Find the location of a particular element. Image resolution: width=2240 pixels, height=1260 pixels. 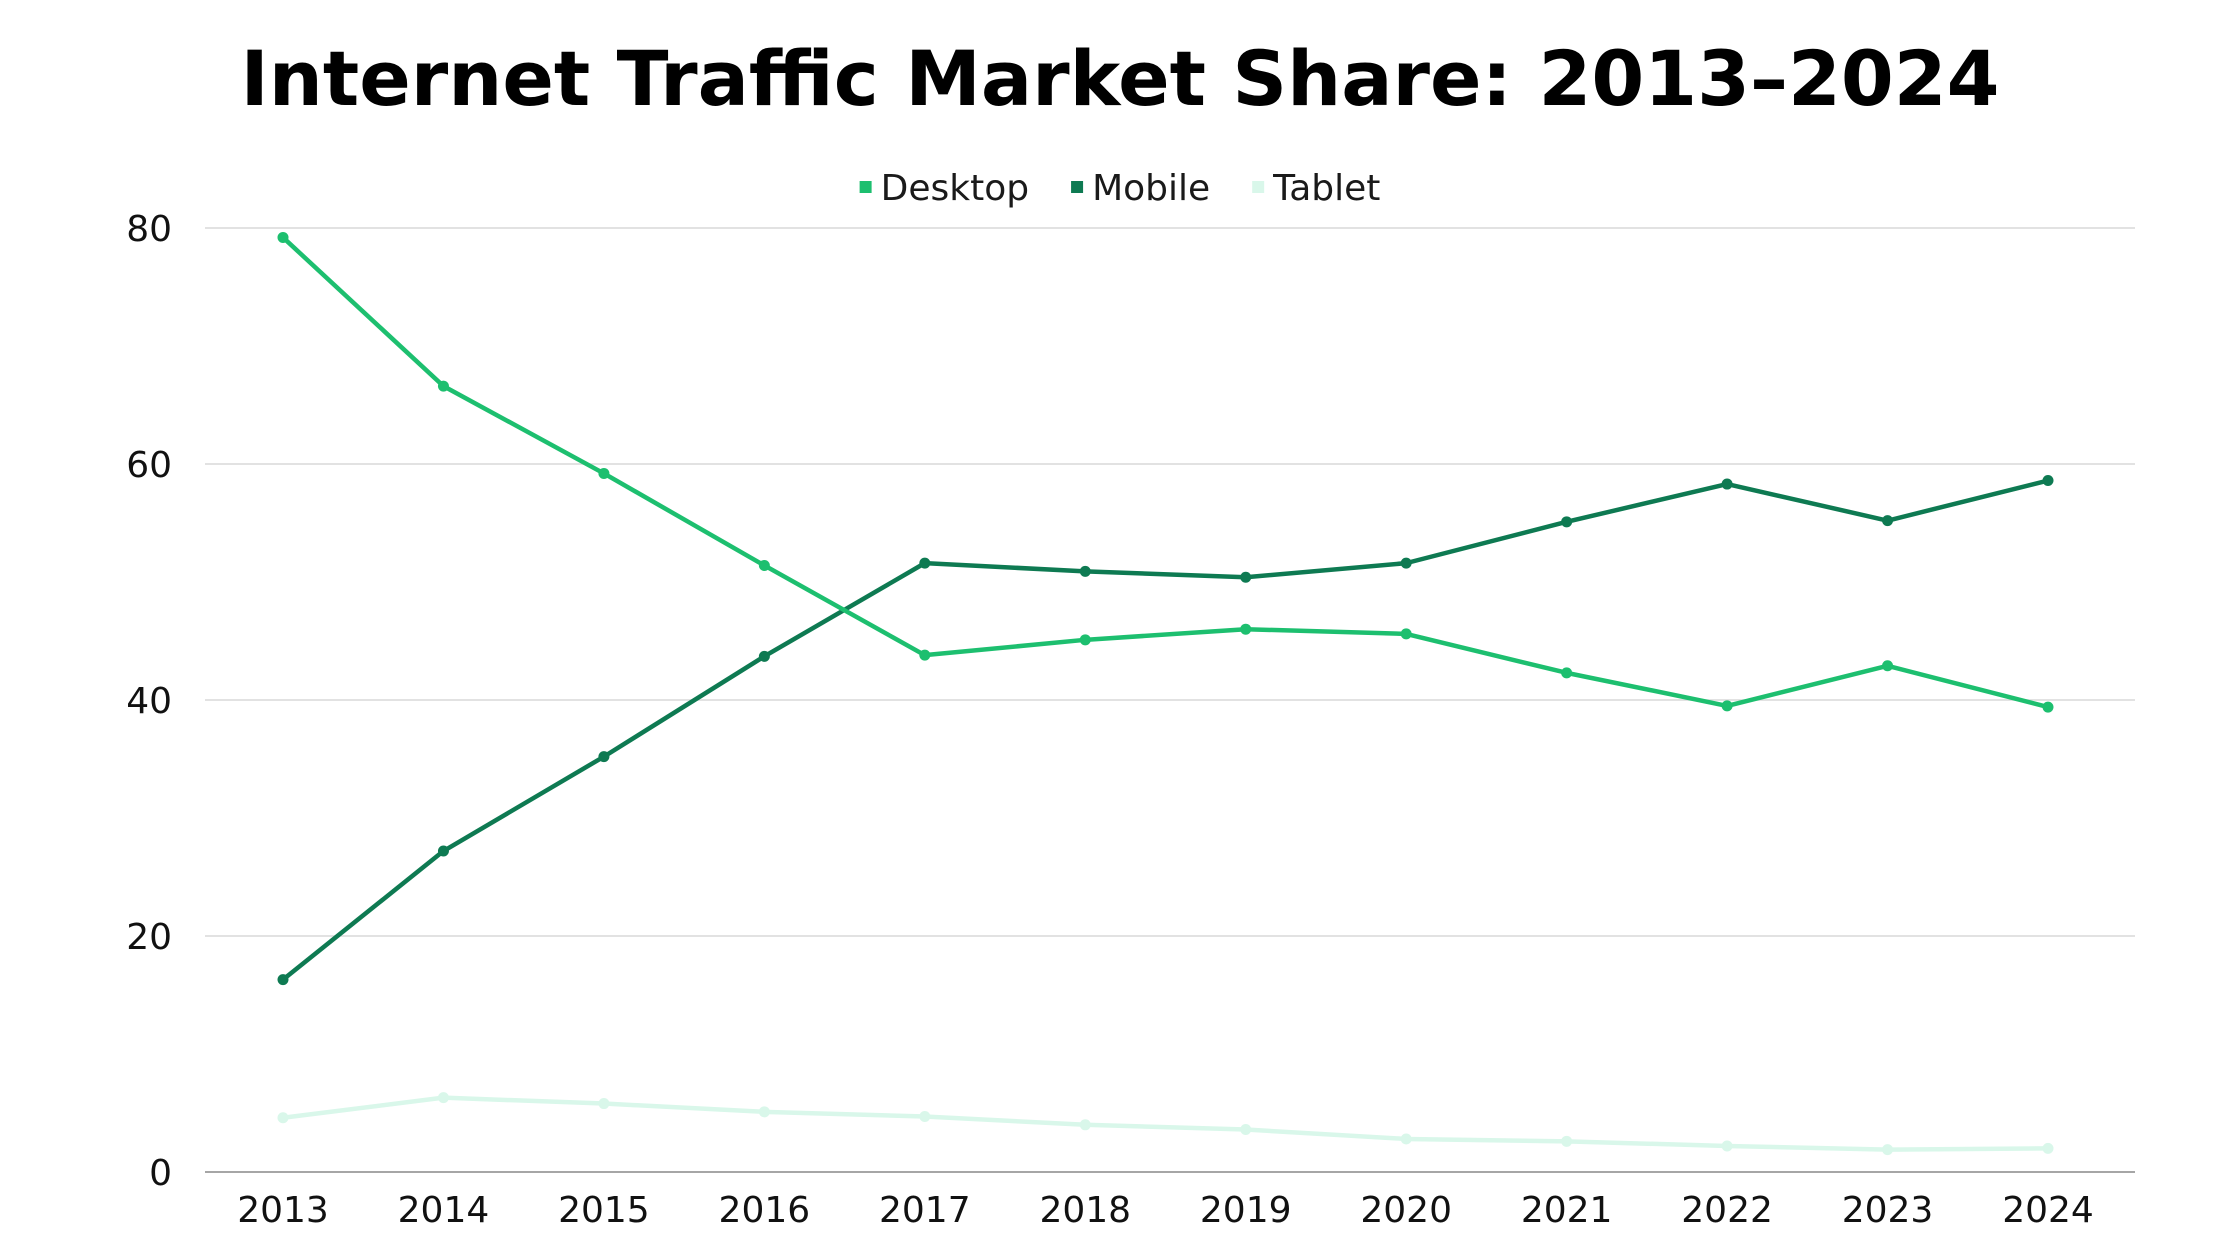

x-tick-label: 2016 is located at coordinates (765, 1210).